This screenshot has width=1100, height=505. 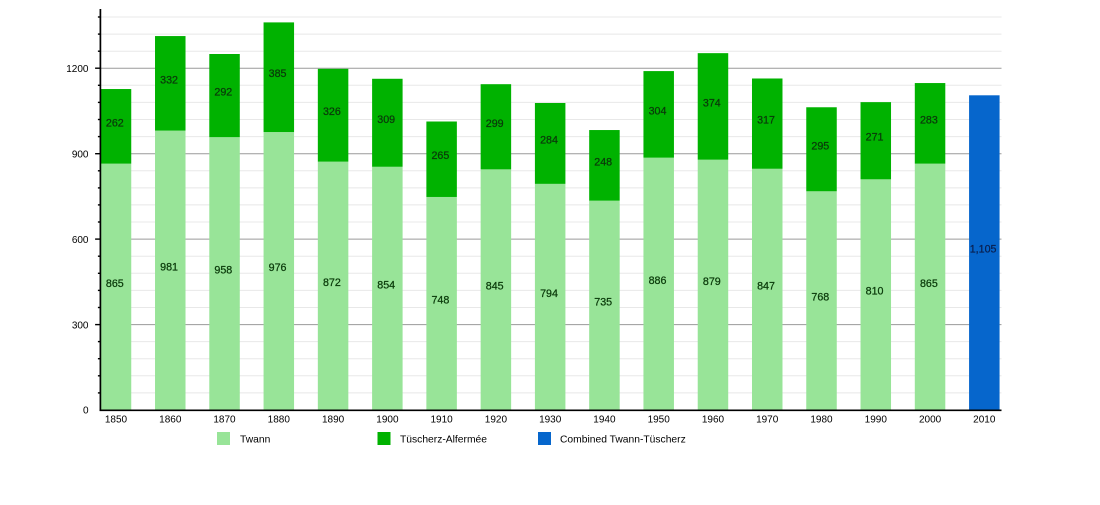 What do you see at coordinates (440, 301) in the screenshot?
I see `svg-text: 748` at bounding box center [440, 301].